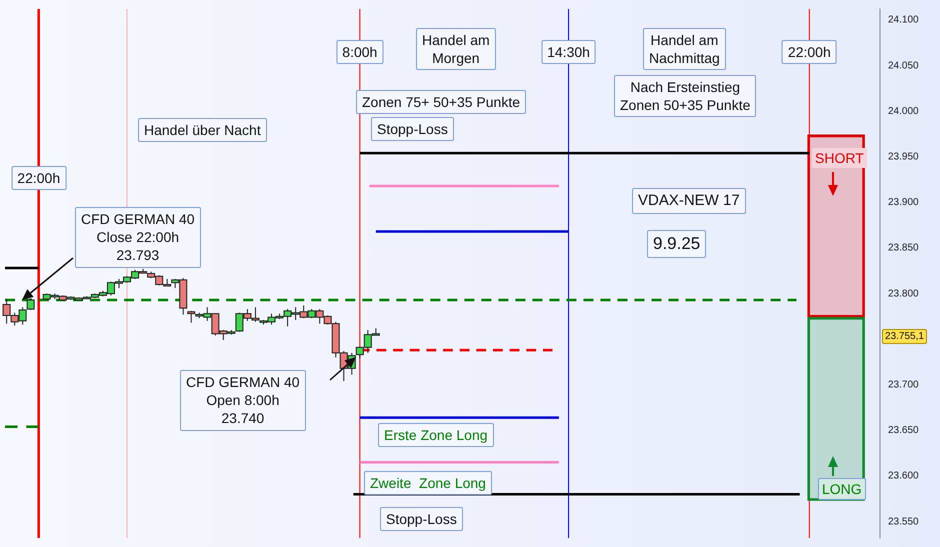 This screenshot has width=940, height=547. What do you see at coordinates (809, 52) in the screenshot?
I see `x-tick-label: 22:00h` at bounding box center [809, 52].